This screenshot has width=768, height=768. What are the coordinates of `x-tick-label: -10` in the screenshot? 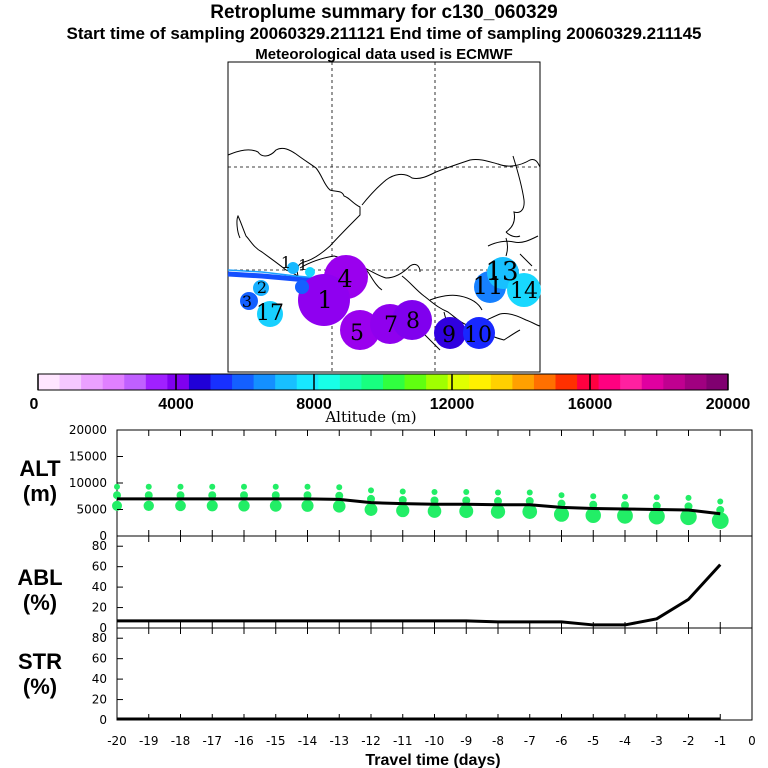 It's located at (435, 741).